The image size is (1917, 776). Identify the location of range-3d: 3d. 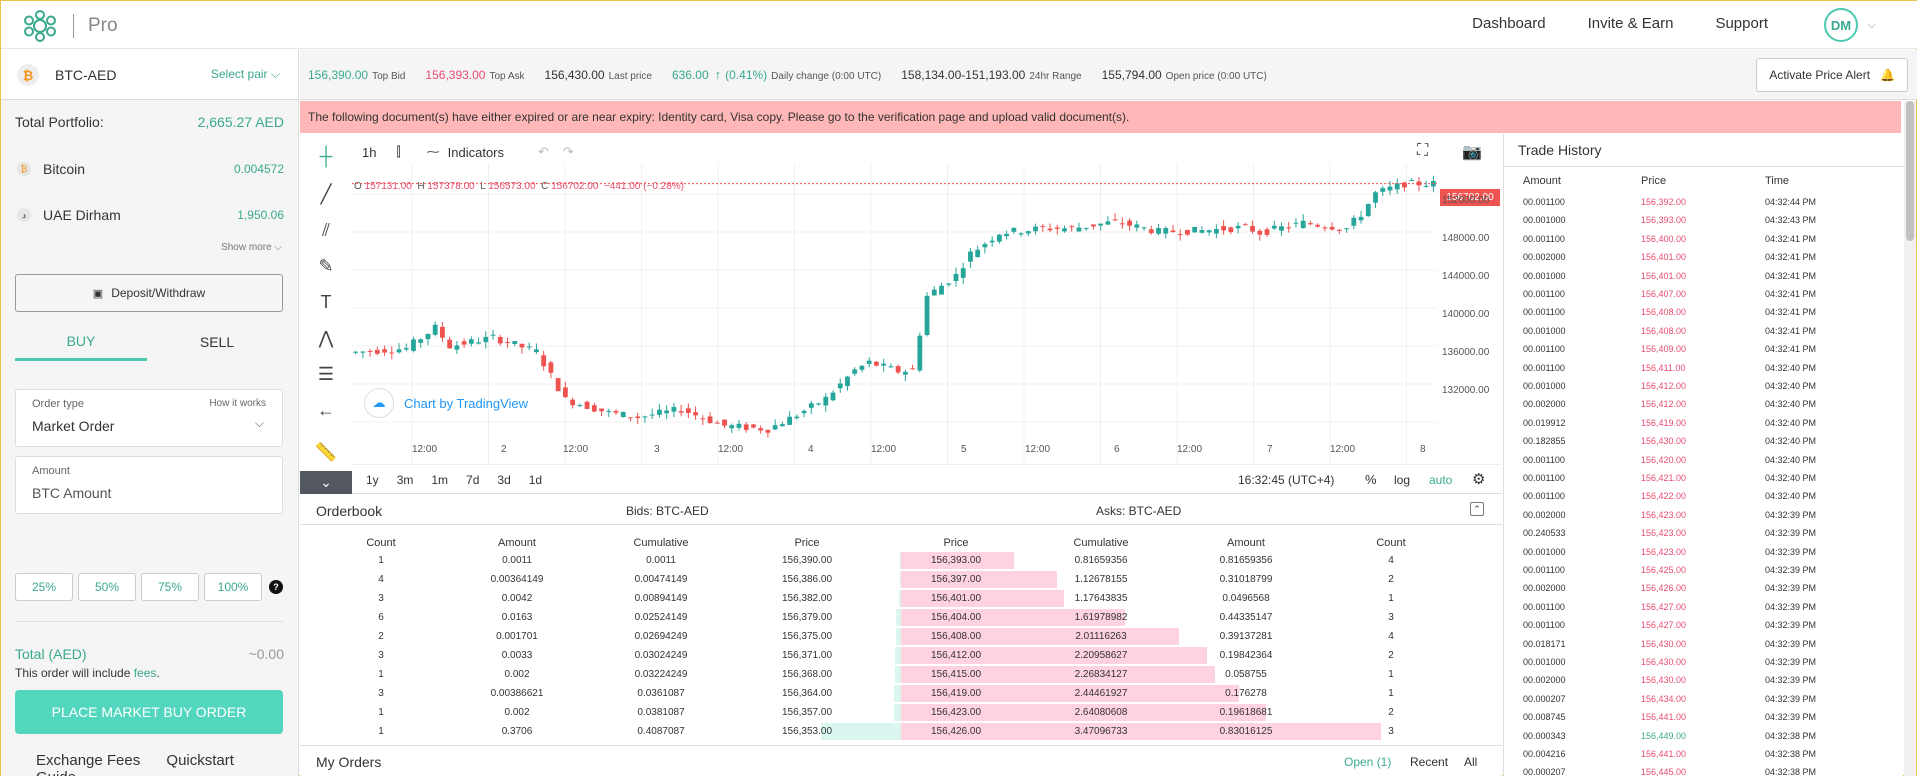
(504, 480).